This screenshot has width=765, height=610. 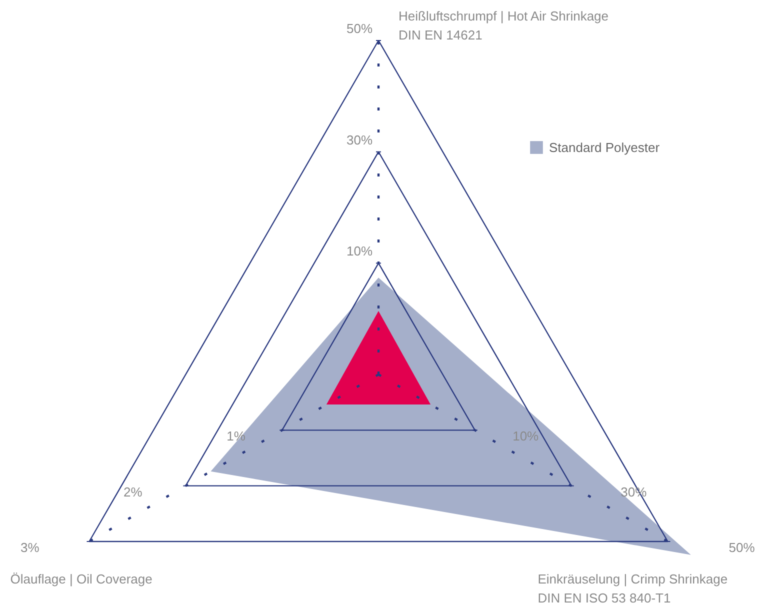 What do you see at coordinates (30, 547) in the screenshot?
I see `text: 3%` at bounding box center [30, 547].